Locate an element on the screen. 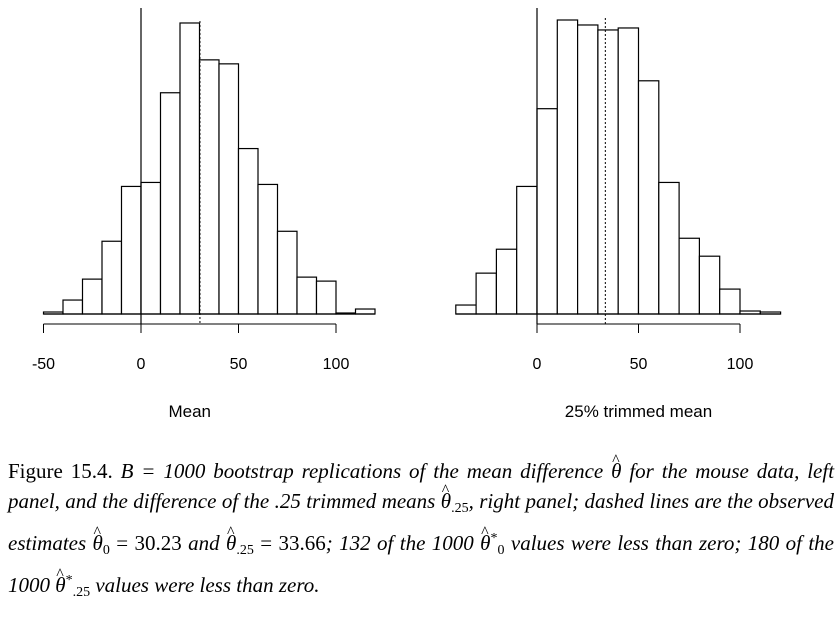 Image resolution: width=840 pixels, height=620 pixels. x-tick-label: -50 is located at coordinates (43, 364).